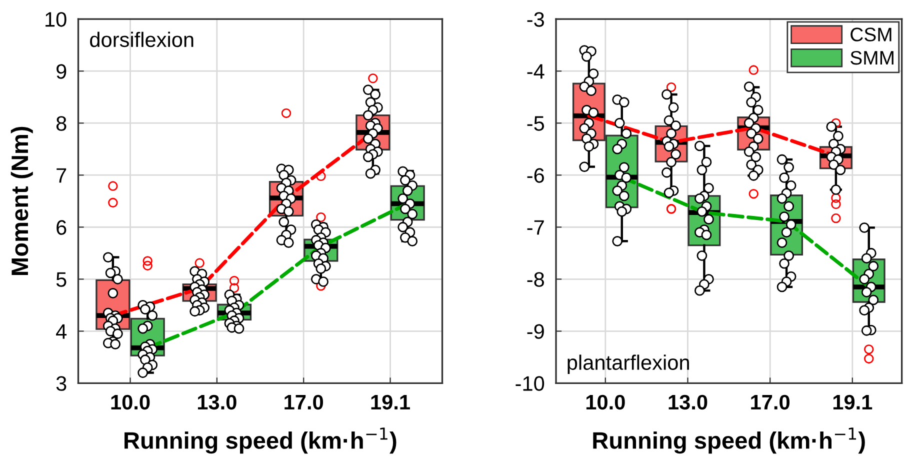 The height and width of the screenshot is (465, 910). I want to click on y-tick-label: -10, so click(530, 383).